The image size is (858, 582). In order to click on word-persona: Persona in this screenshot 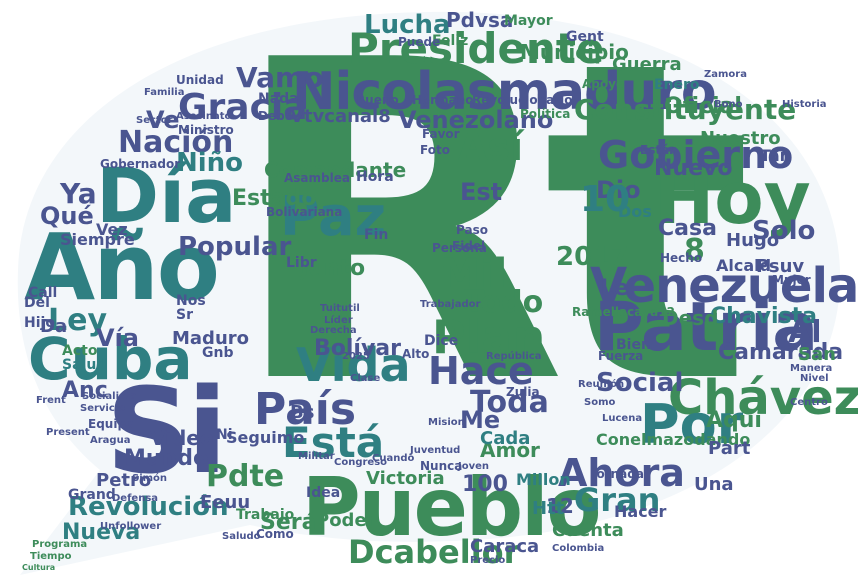, I will do `click(459, 248)`.